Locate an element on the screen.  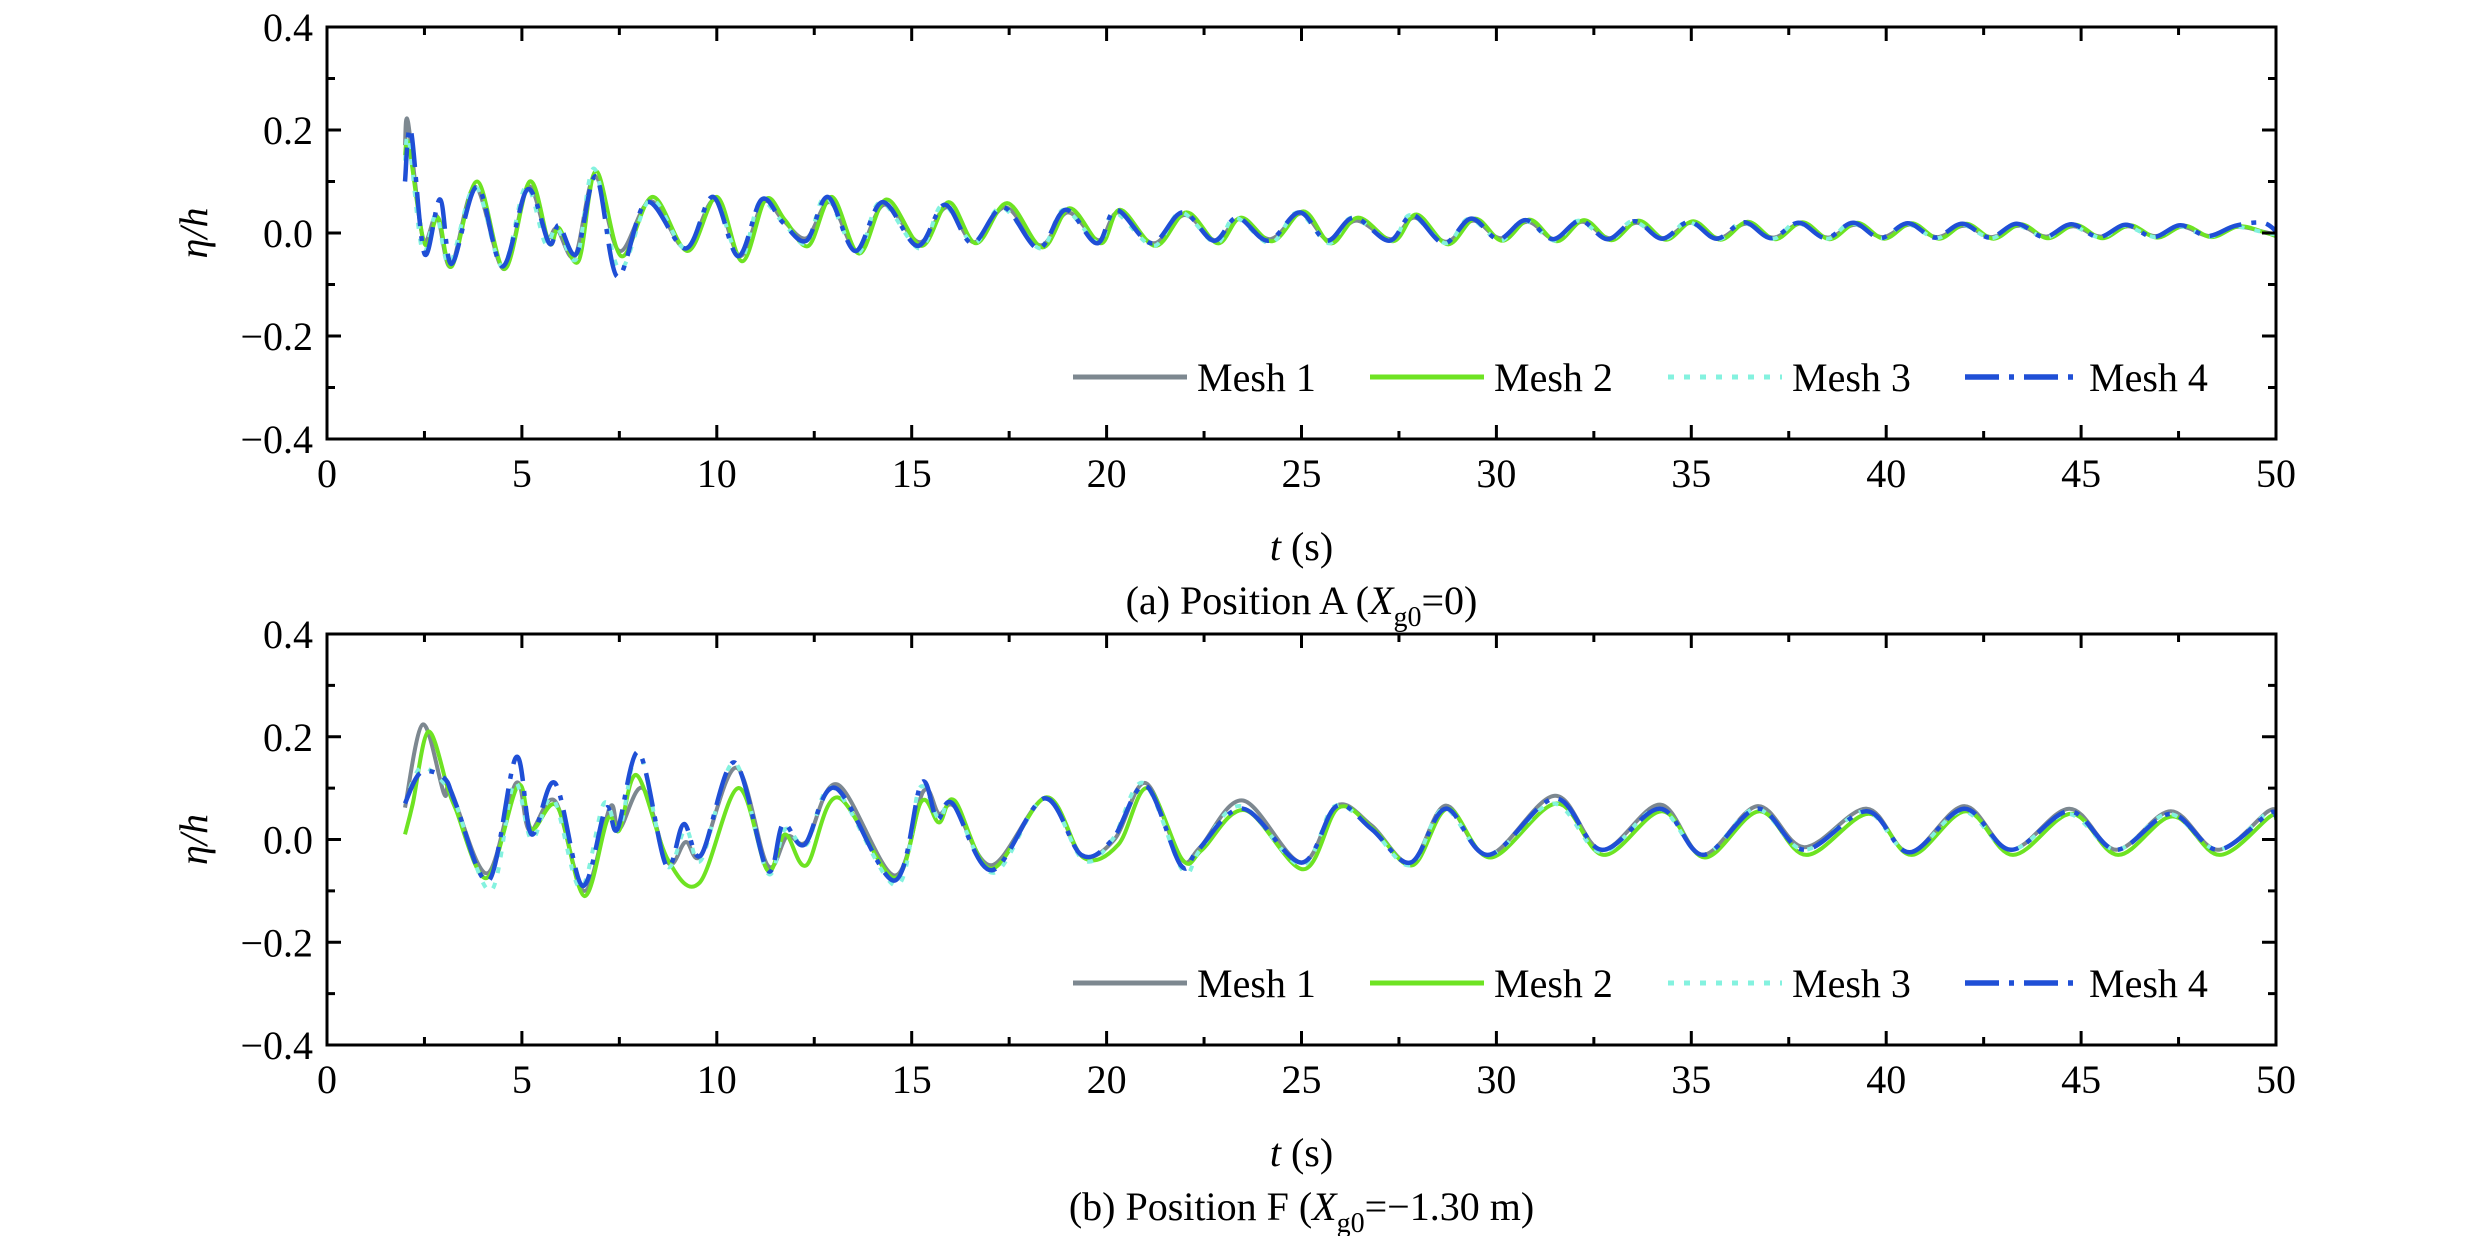
panel-caption: (b) Position F (Xg0=−1.30 m) is located at coordinates (1301, 1210).